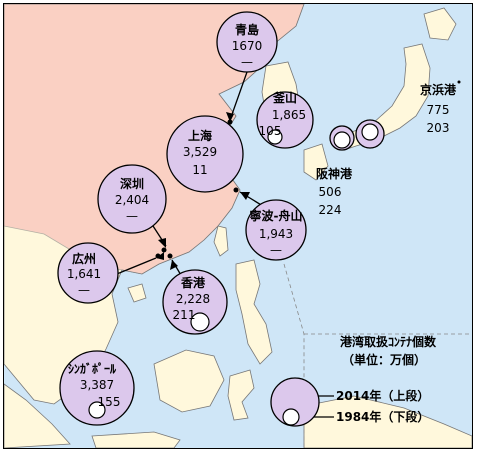 The height and width of the screenshot is (453, 478). I want to click on value-1984-guangzhou: —, so click(84, 290).